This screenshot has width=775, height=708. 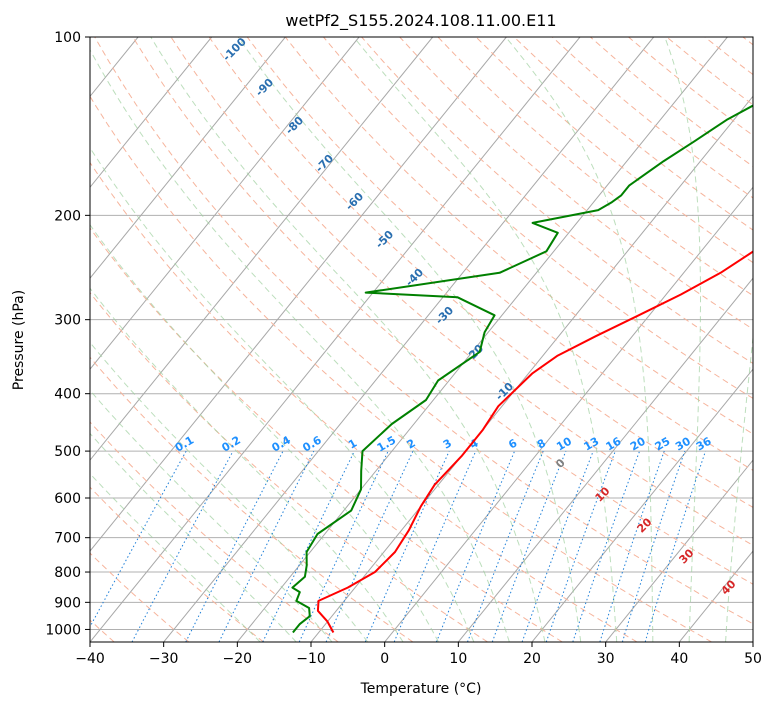 What do you see at coordinates (753, 659) in the screenshot?
I see `x-tick-label: 50` at bounding box center [753, 659].